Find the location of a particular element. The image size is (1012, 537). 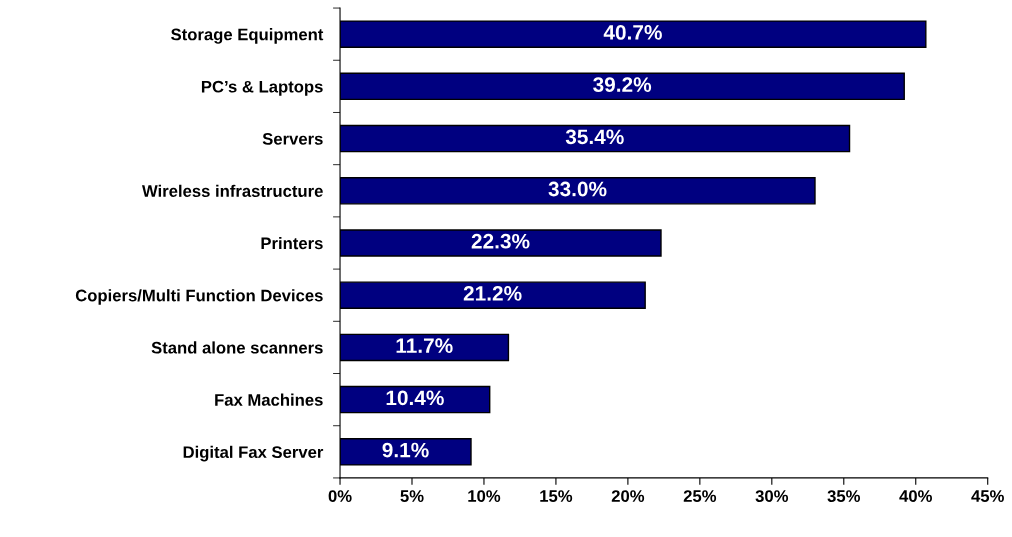

data-label: 10.4% is located at coordinates (415, 398).